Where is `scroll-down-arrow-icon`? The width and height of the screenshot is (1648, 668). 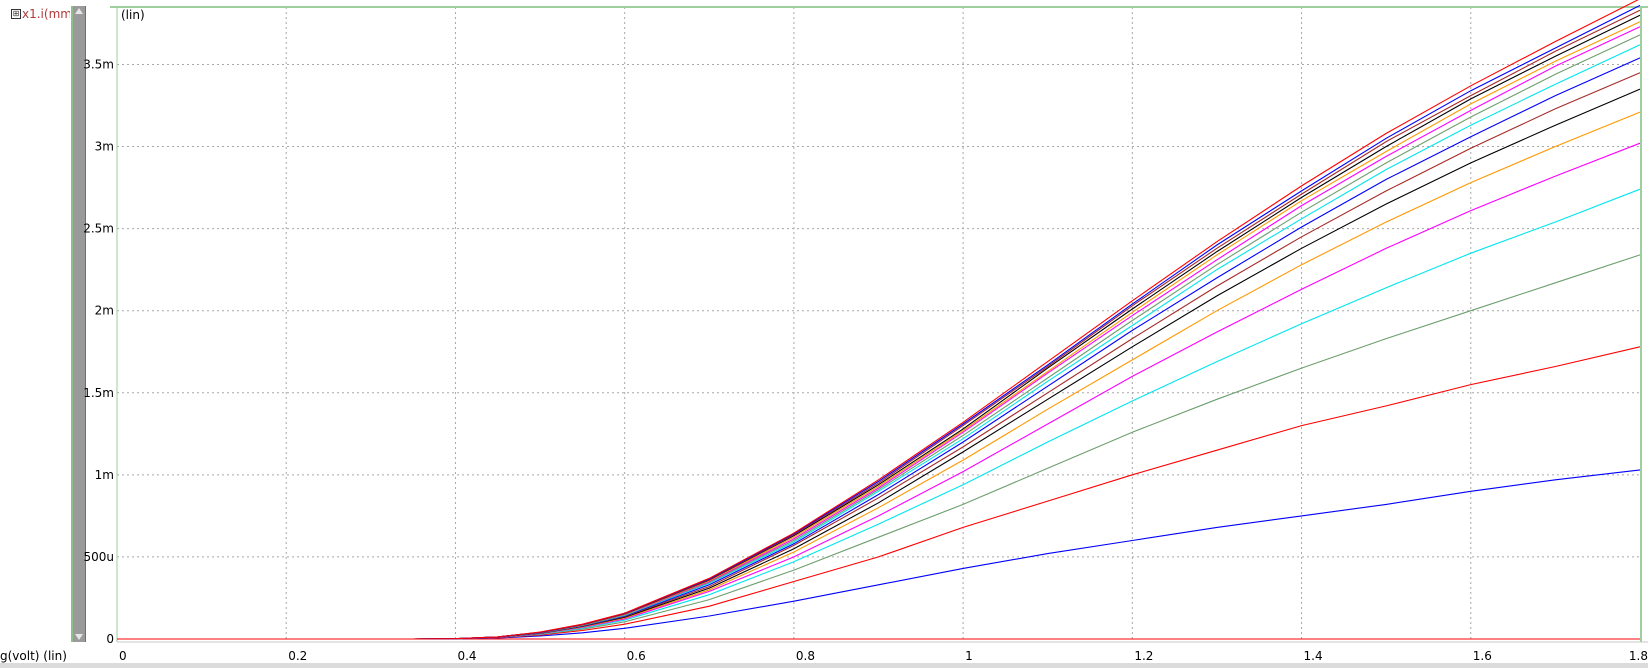 scroll-down-arrow-icon is located at coordinates (79, 637).